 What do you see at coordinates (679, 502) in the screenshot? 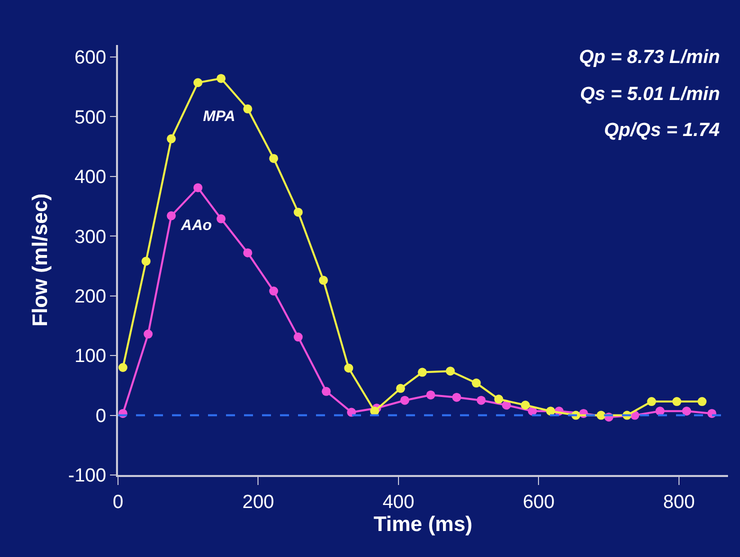
I see `x-tick-label: 800` at bounding box center [679, 502].